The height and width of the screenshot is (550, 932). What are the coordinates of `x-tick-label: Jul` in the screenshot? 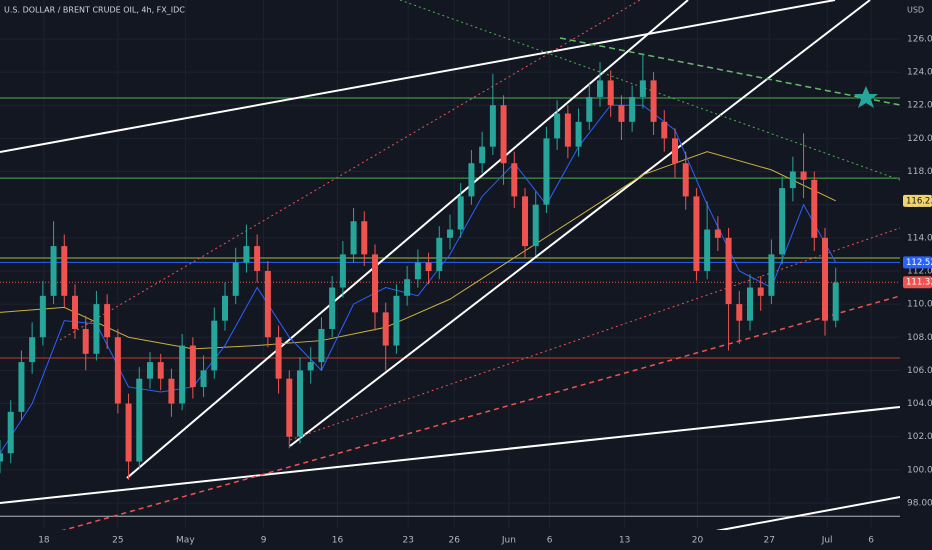 It's located at (827, 541).